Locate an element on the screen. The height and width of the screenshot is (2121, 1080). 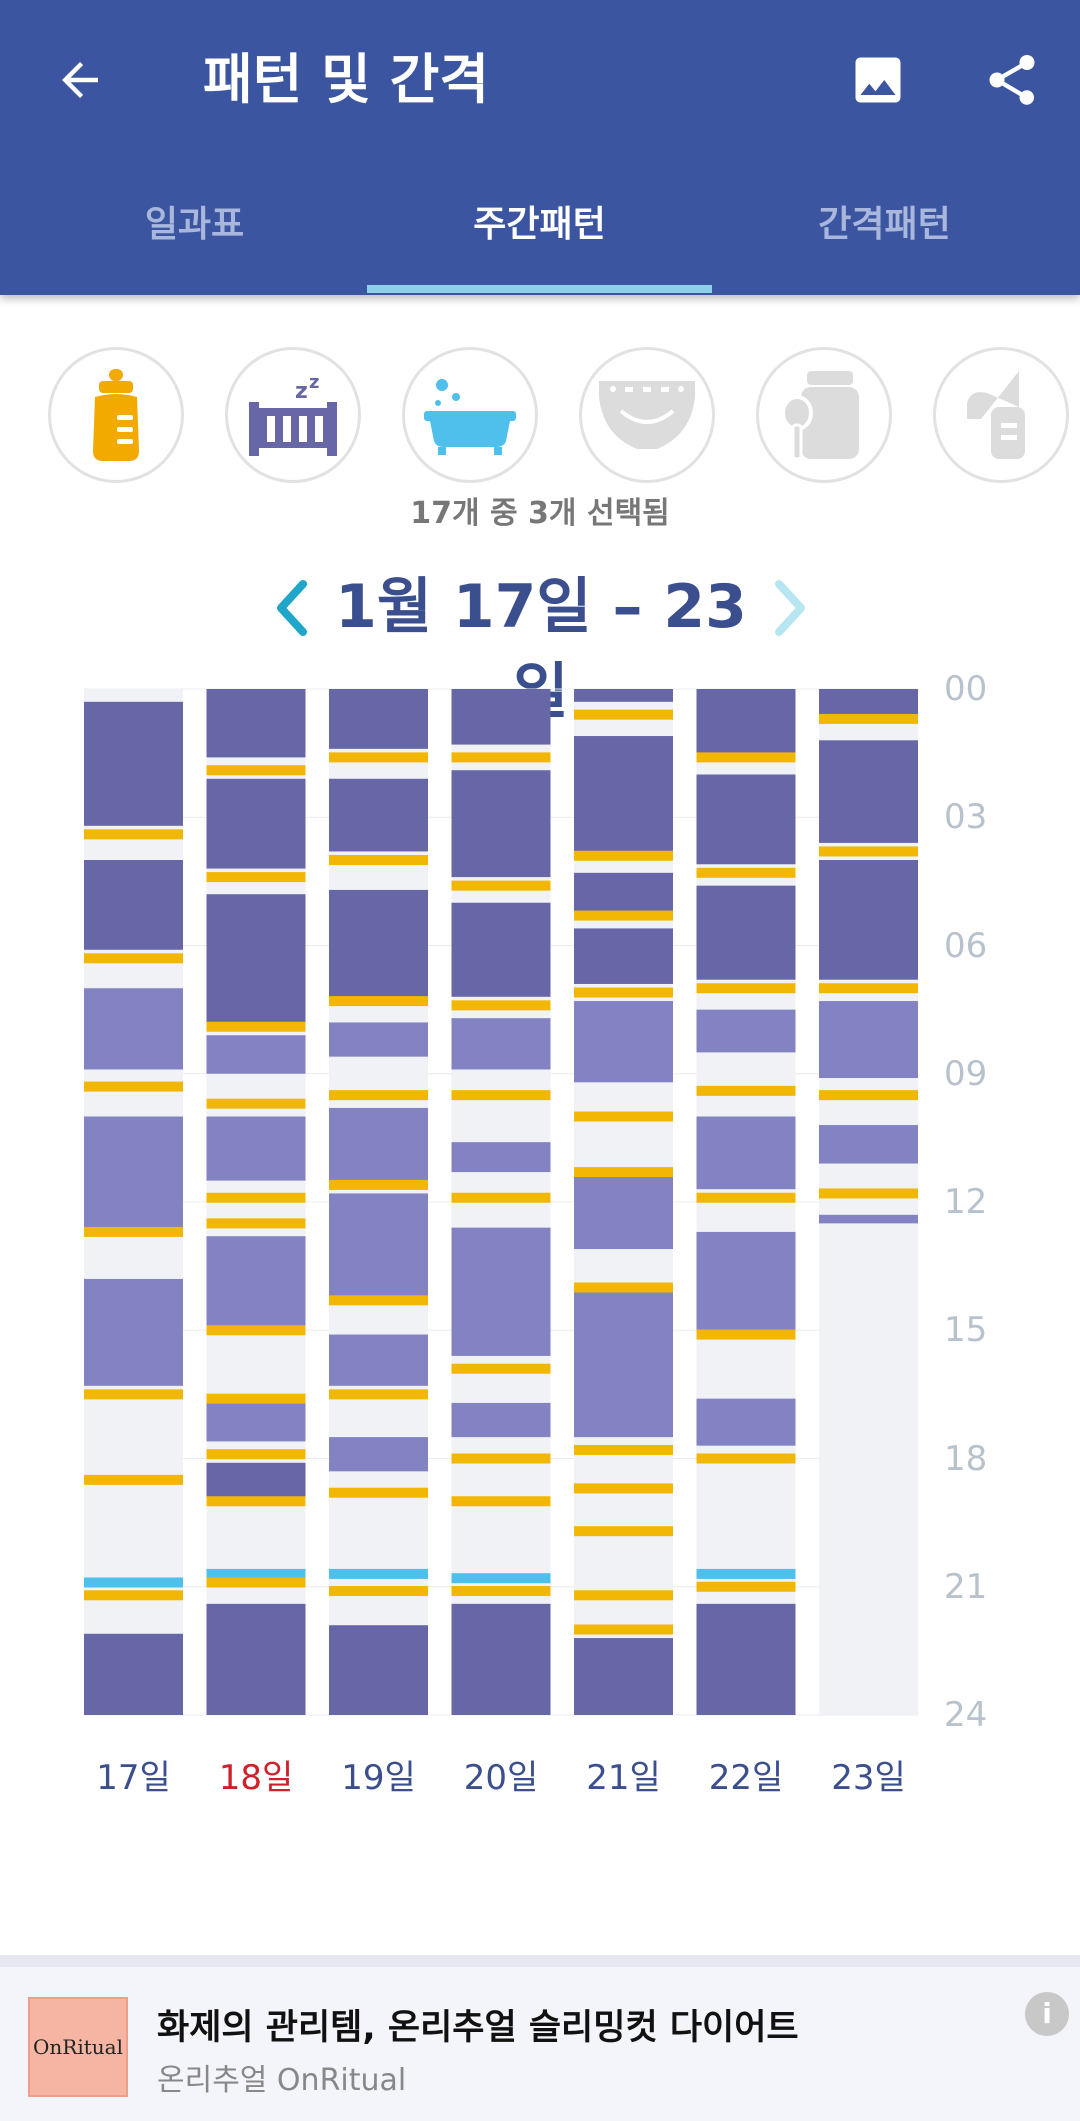
chevron-left-icon is located at coordinates (292, 607).